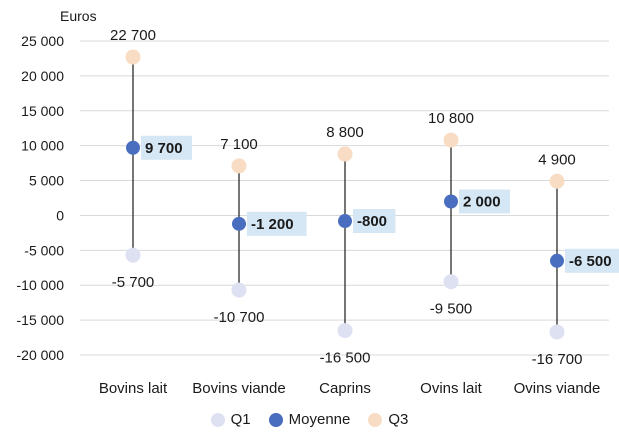  Describe the element at coordinates (557, 159) in the screenshot. I see `q3-data-label: 4 900` at that location.